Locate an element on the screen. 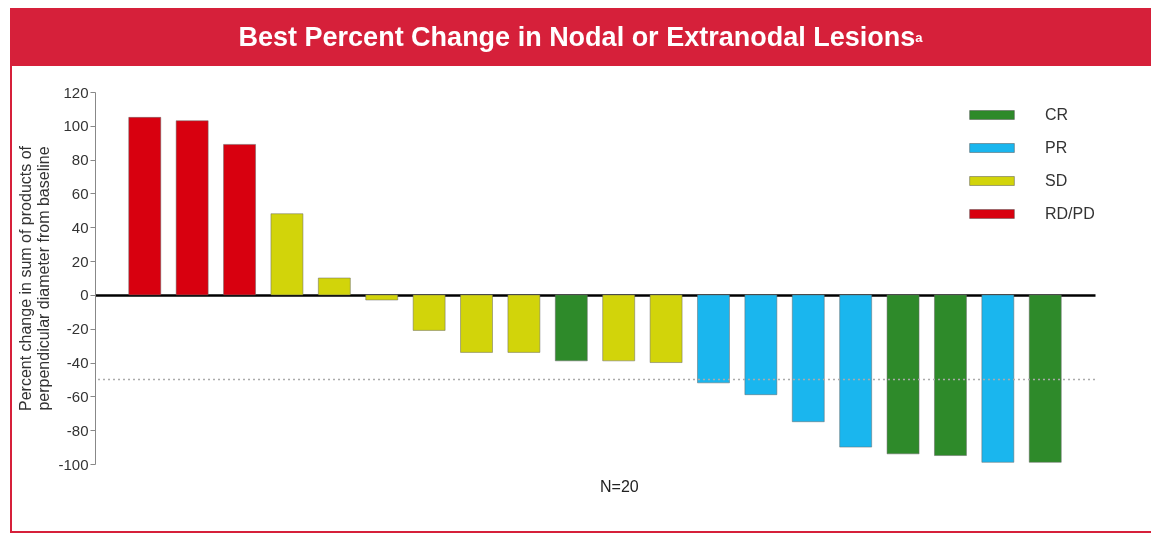  y-tick-label: 60 is located at coordinates (80, 193).